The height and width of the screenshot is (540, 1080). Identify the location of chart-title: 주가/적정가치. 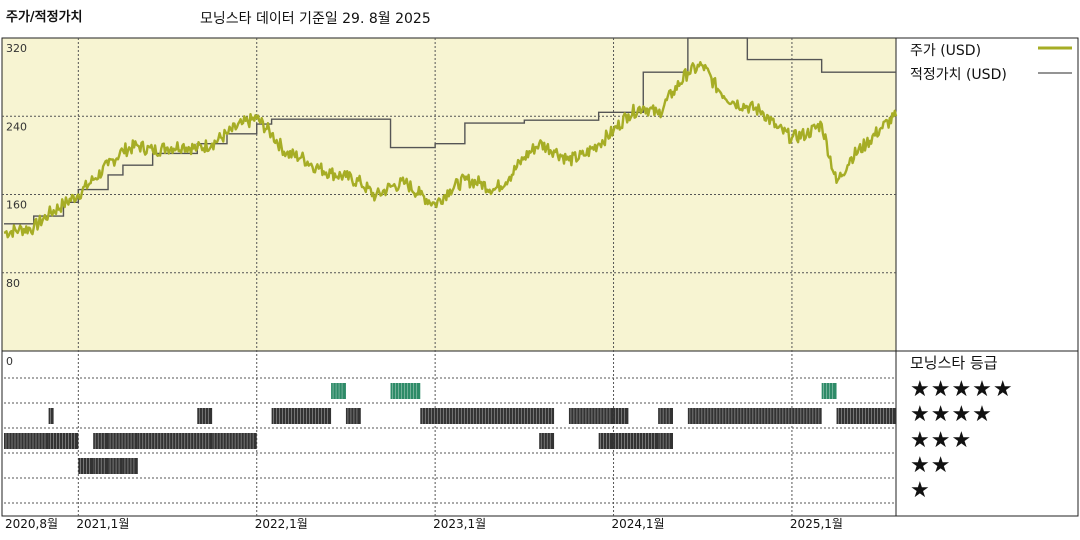
(44, 17).